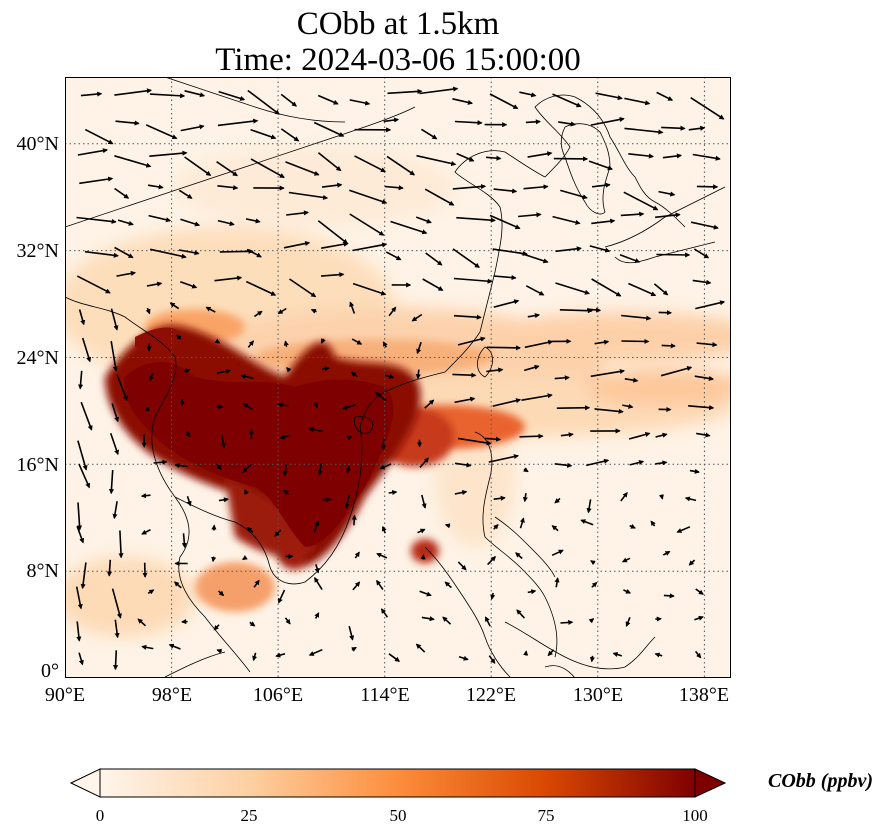 This screenshot has height=836, width=887. What do you see at coordinates (249, 815) in the screenshot?
I see `colorbar-tick-25: 25` at bounding box center [249, 815].